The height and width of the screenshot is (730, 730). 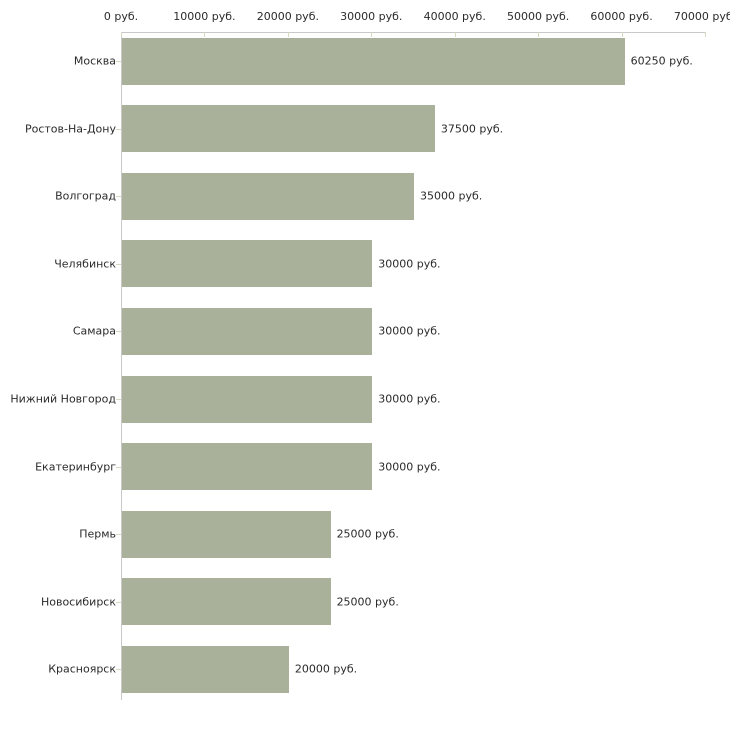 What do you see at coordinates (121, 16) in the screenshot?
I see `x-axis-tick-label: 0 руб.` at bounding box center [121, 16].